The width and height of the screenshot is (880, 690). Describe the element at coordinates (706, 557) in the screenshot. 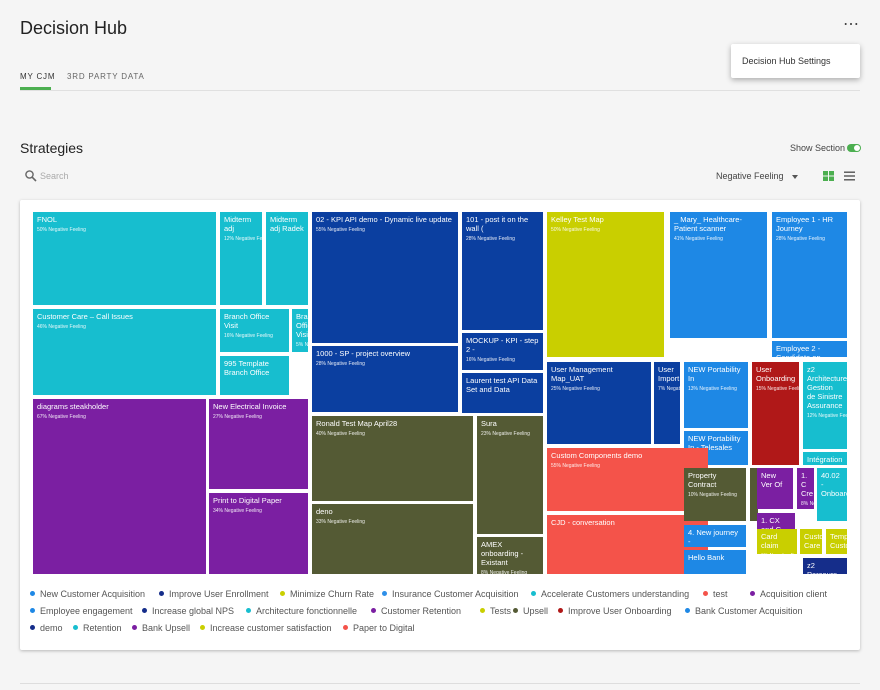

I see `strategy-tile-name: Hello Bank` at that location.